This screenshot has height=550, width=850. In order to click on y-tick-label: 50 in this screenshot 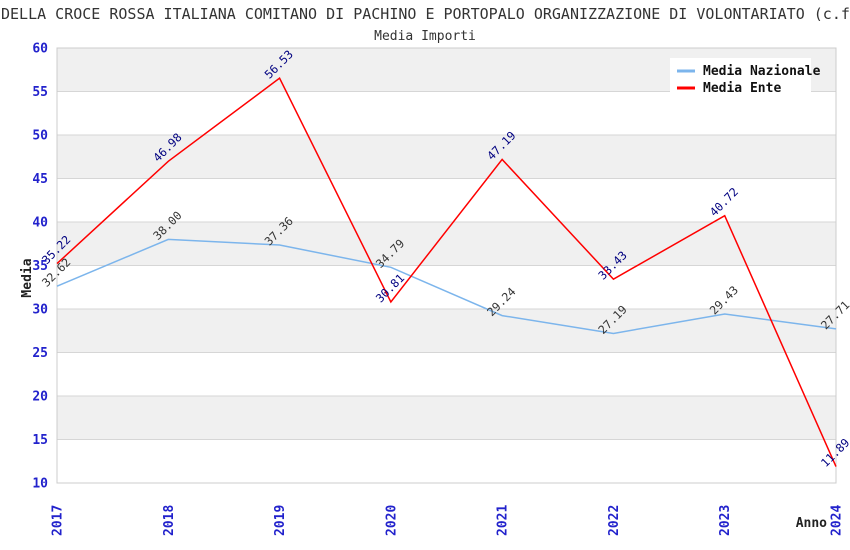, I will do `click(40, 136)`.